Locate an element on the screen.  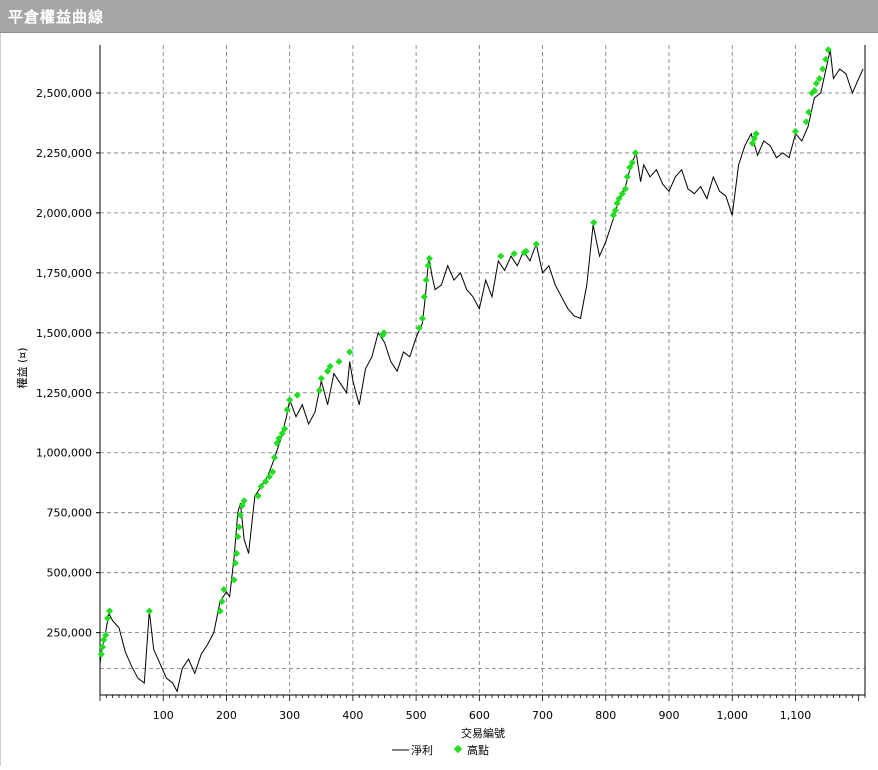
y-tick-label: 750,000 is located at coordinates (70, 513).